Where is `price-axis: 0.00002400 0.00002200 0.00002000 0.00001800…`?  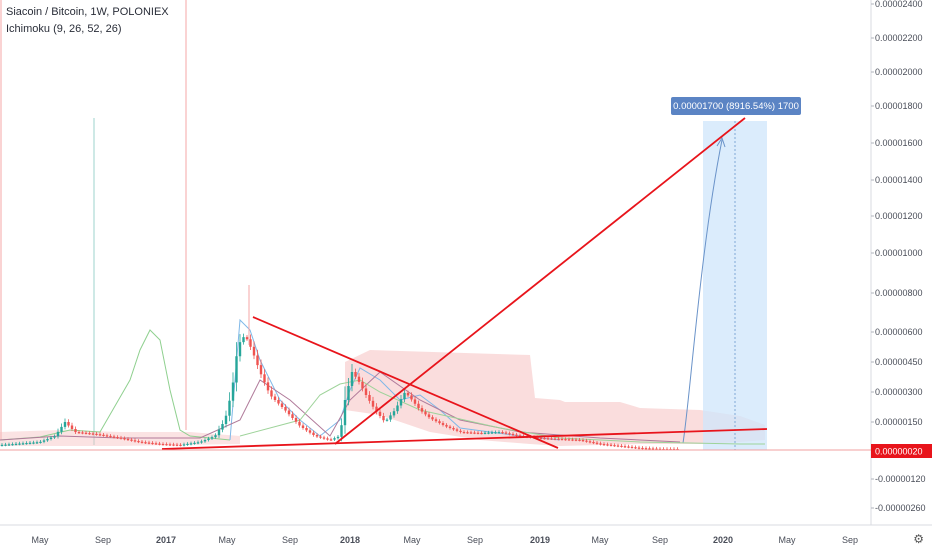
price-axis: 0.00002400 0.00002200 0.00002000 0.00001800… is located at coordinates (898, 256).